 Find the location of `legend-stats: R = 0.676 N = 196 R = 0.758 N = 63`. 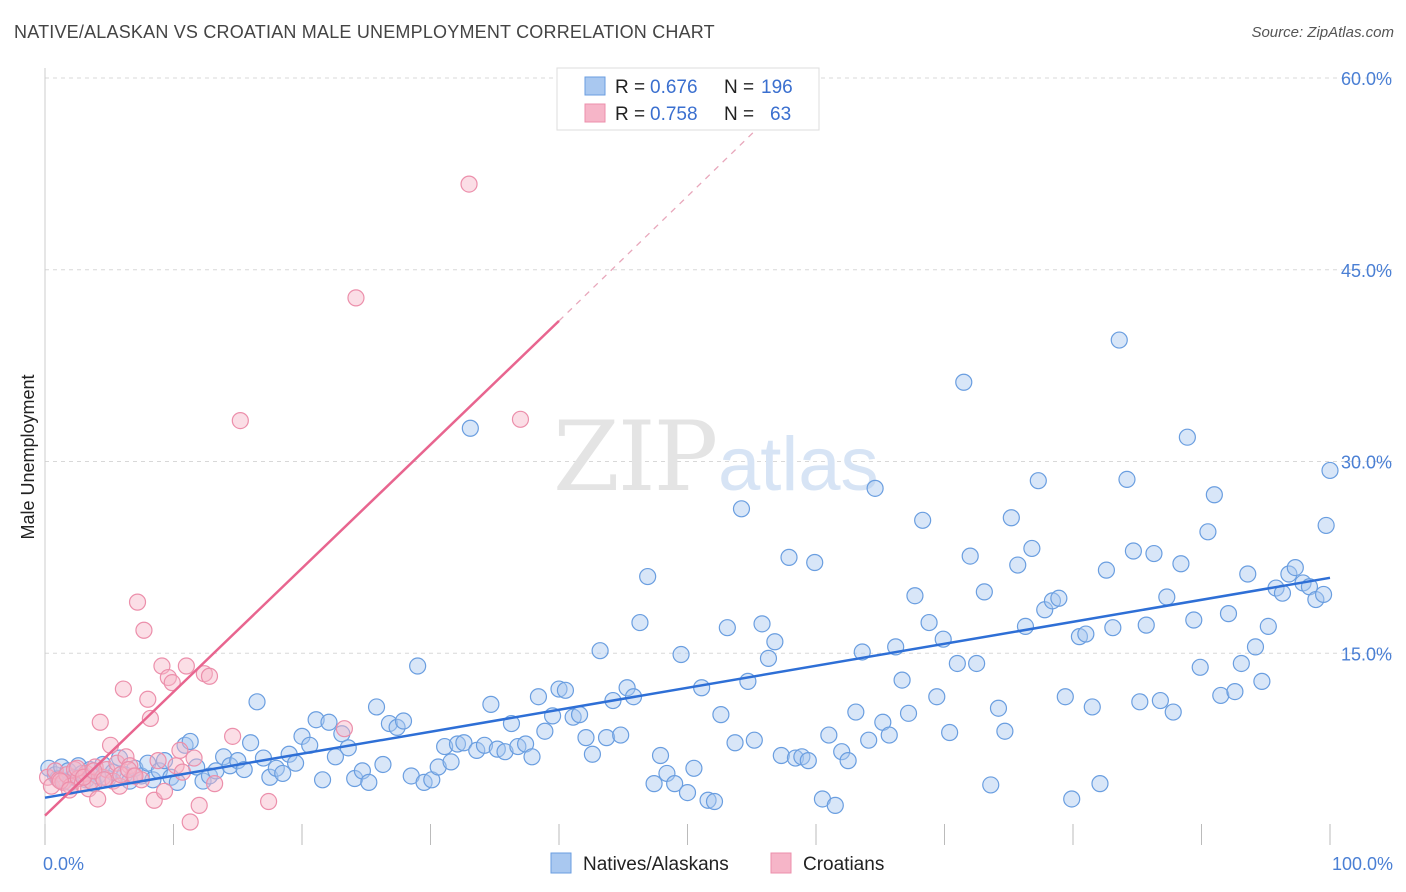

legend-stats: R = 0.676 N = 196 R = 0.758 N = 63 is located at coordinates (688, 99).